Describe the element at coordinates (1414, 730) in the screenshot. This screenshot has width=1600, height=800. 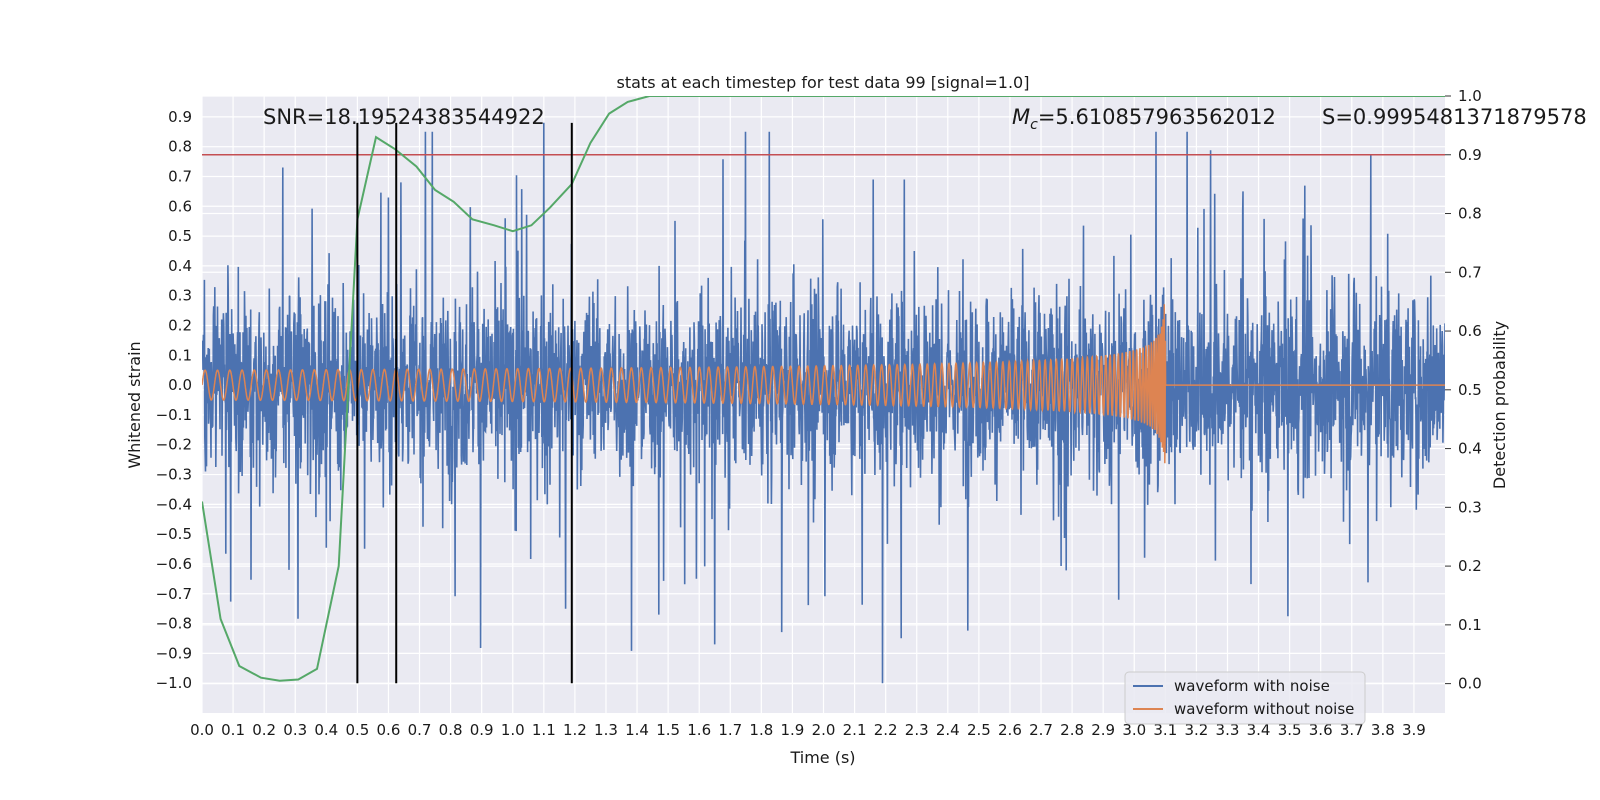
I see `x-tick-label: 3.9` at that location.